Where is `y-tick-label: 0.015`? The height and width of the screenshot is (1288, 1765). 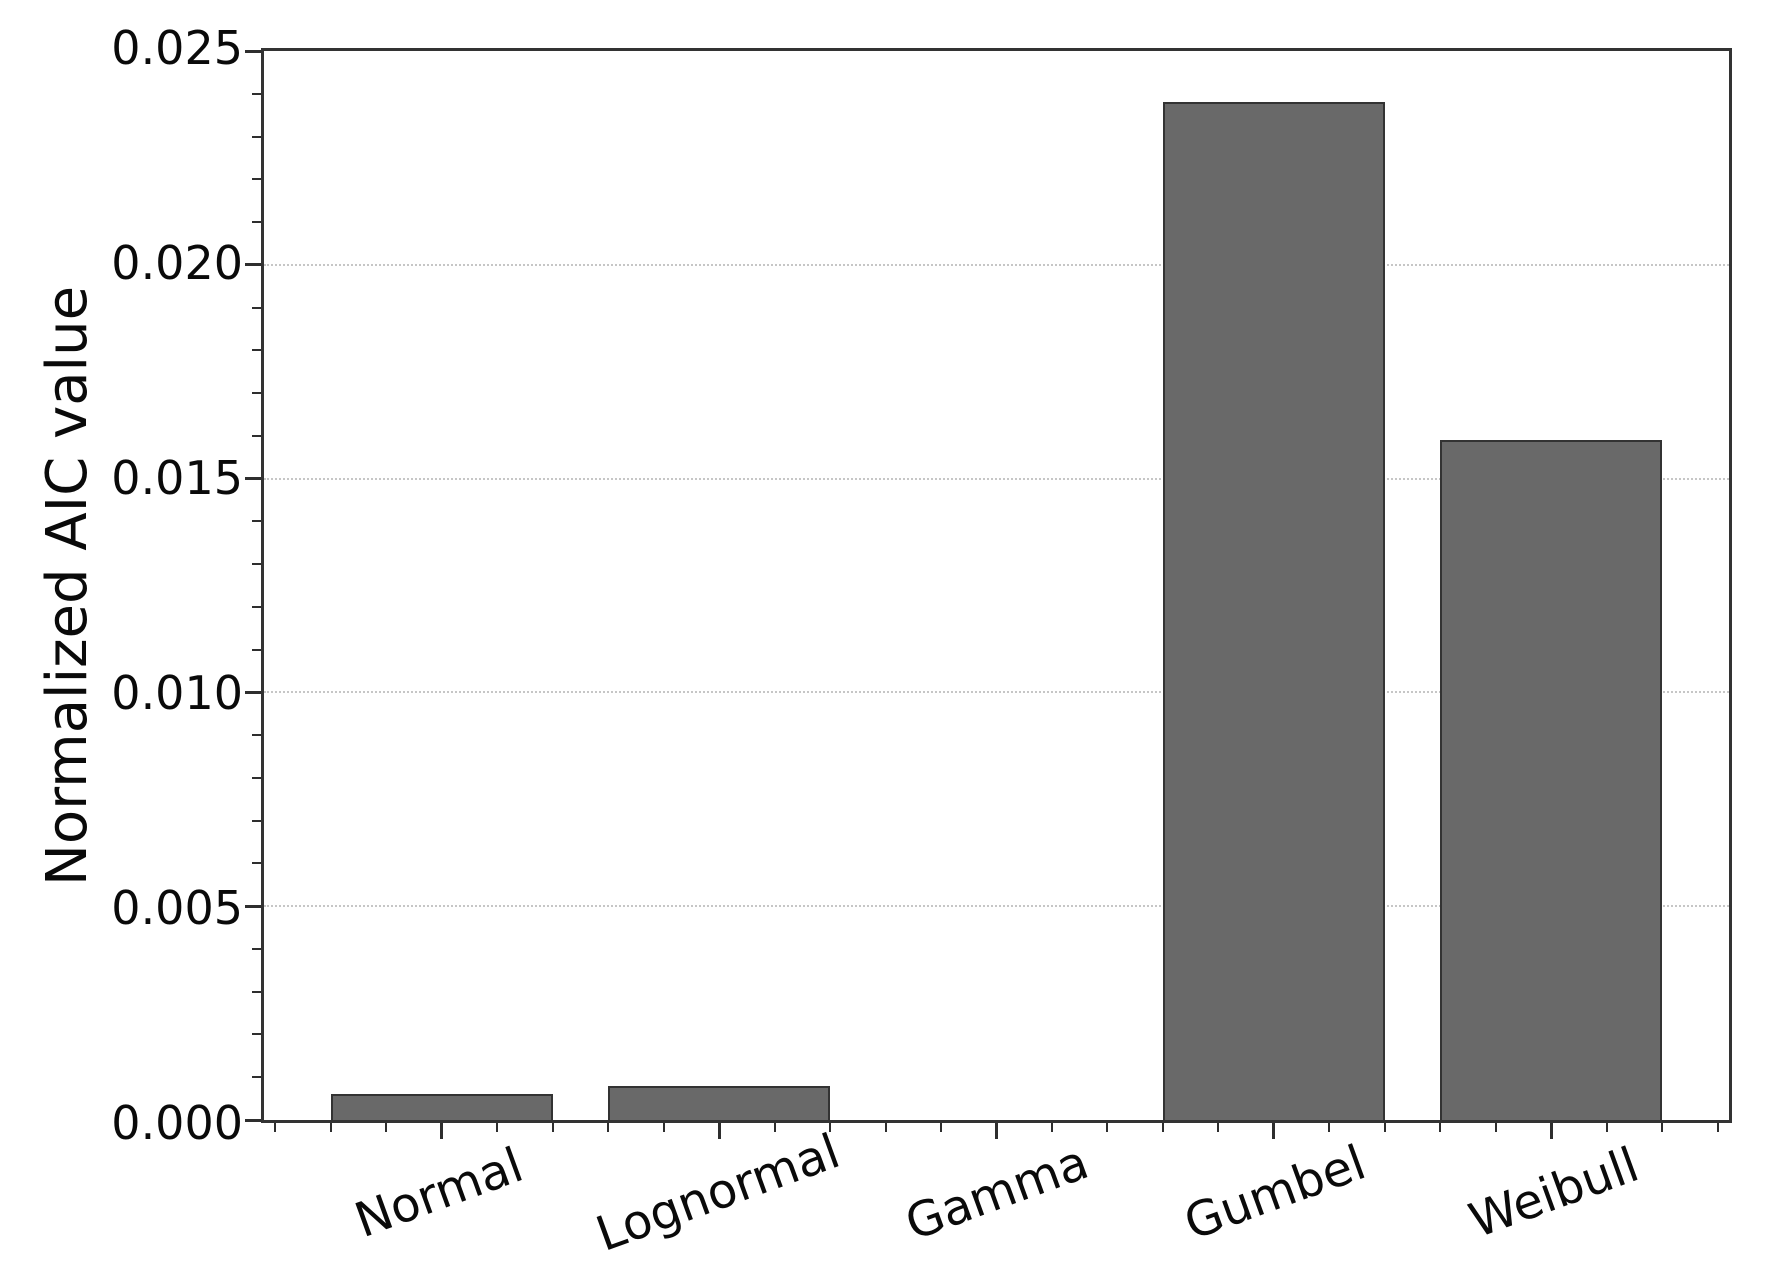 y-tick-label: 0.015 is located at coordinates (177, 478).